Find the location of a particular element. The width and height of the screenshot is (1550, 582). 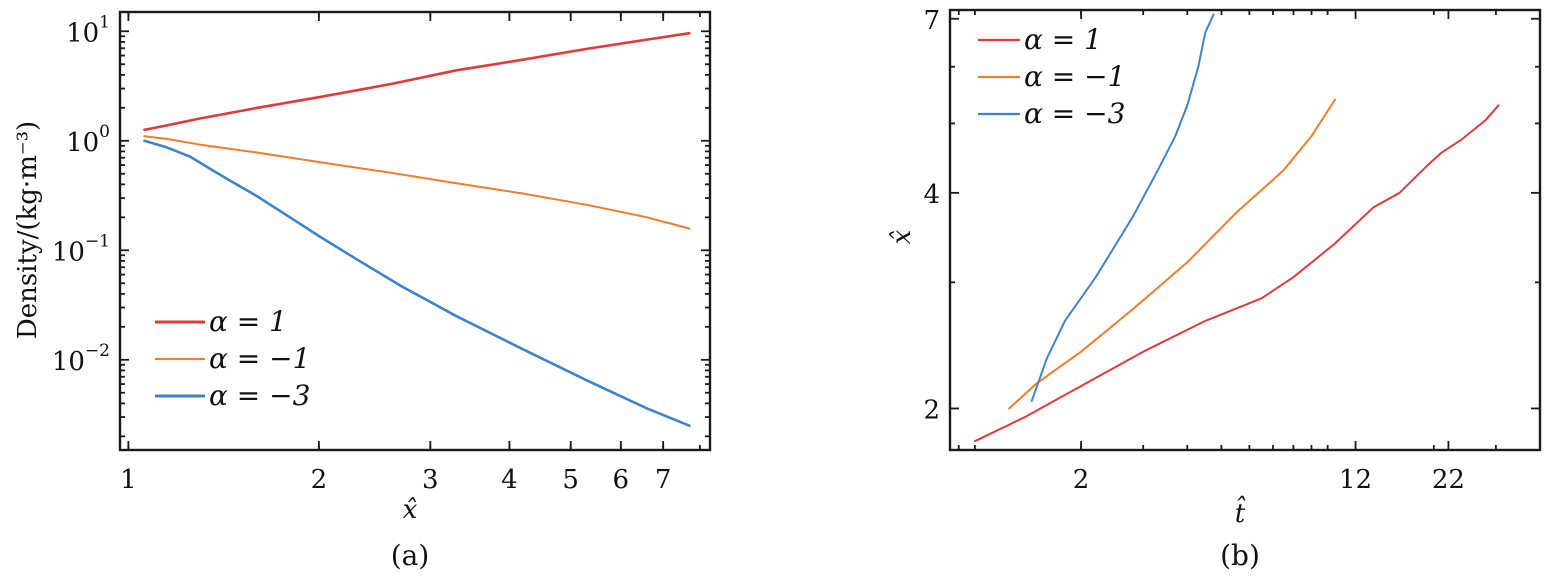

panel-b-legend: α = 1 α = −1 α = −3 is located at coordinates (1051, 76).